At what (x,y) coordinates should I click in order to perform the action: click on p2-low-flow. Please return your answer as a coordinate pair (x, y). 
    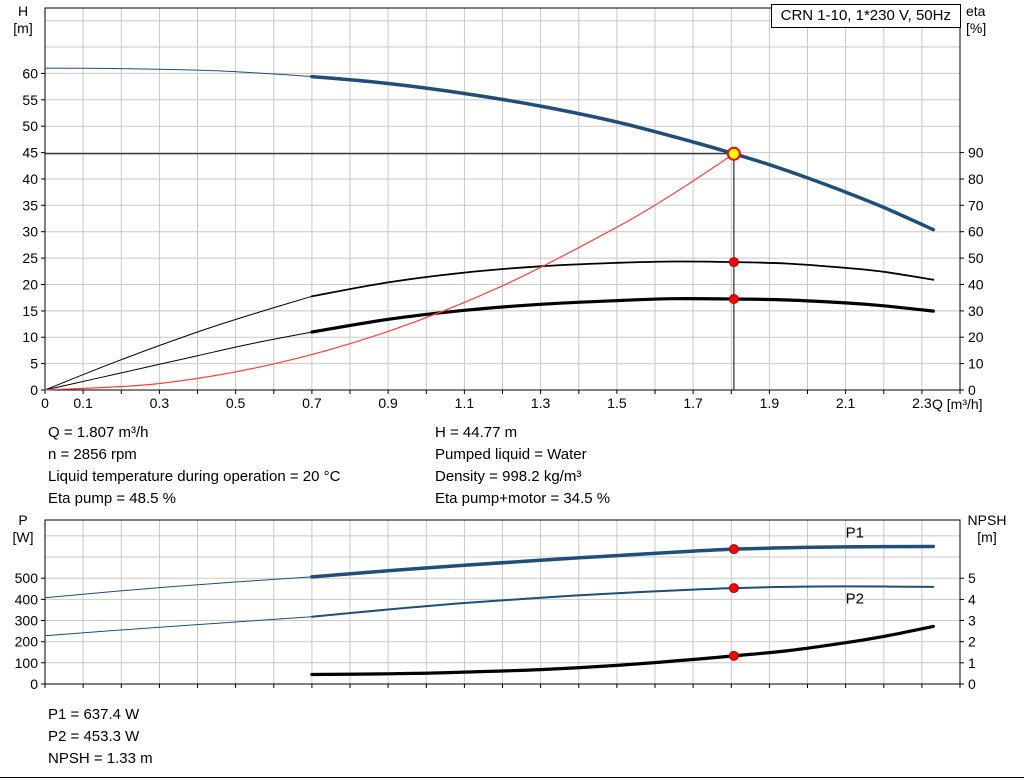
    Looking at the image, I should click on (178, 626).